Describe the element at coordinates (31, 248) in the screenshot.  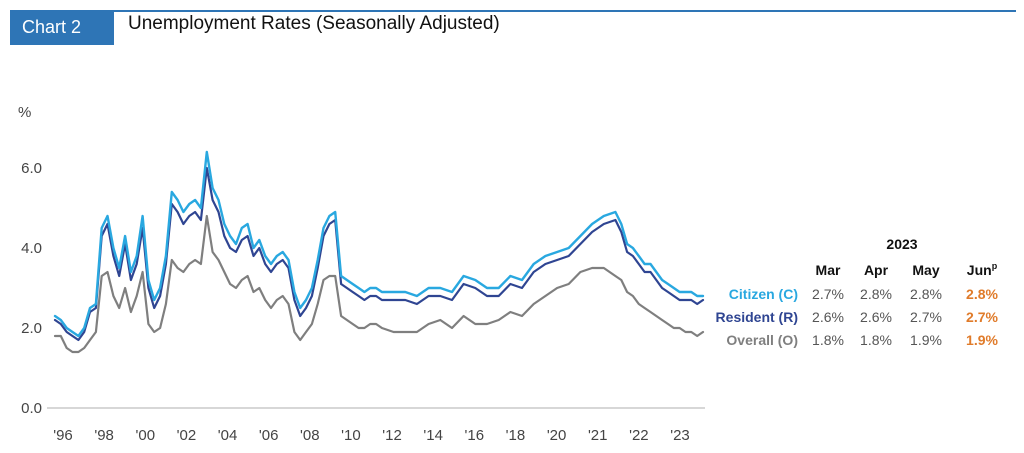
I see `y-tick-label: 4.0` at that location.